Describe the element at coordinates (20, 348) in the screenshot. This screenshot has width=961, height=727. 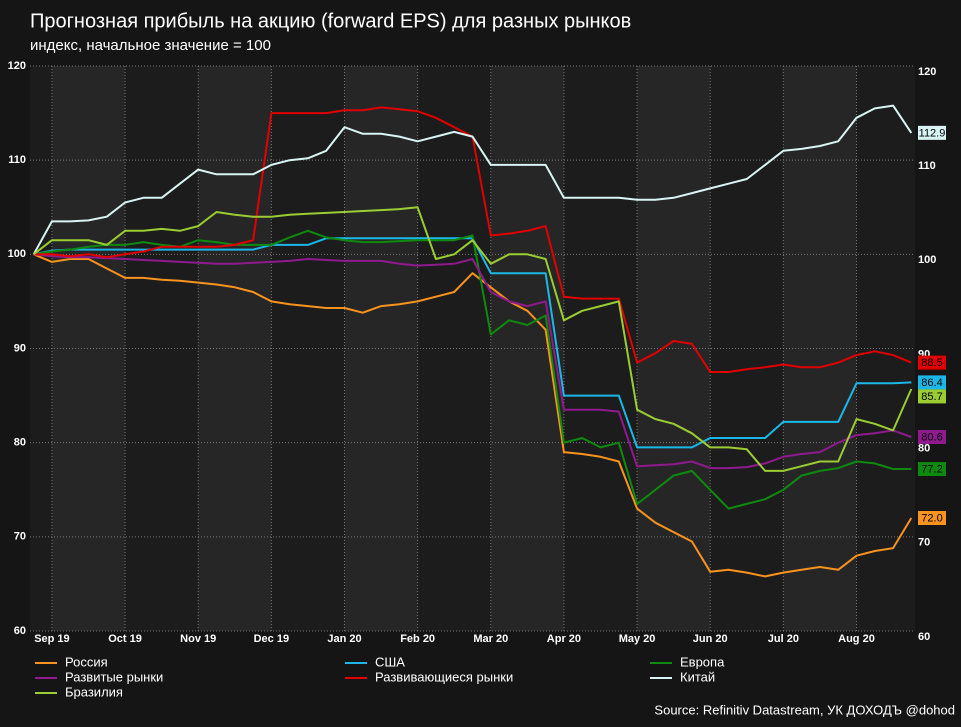
I see `y-tick-label: 90` at that location.